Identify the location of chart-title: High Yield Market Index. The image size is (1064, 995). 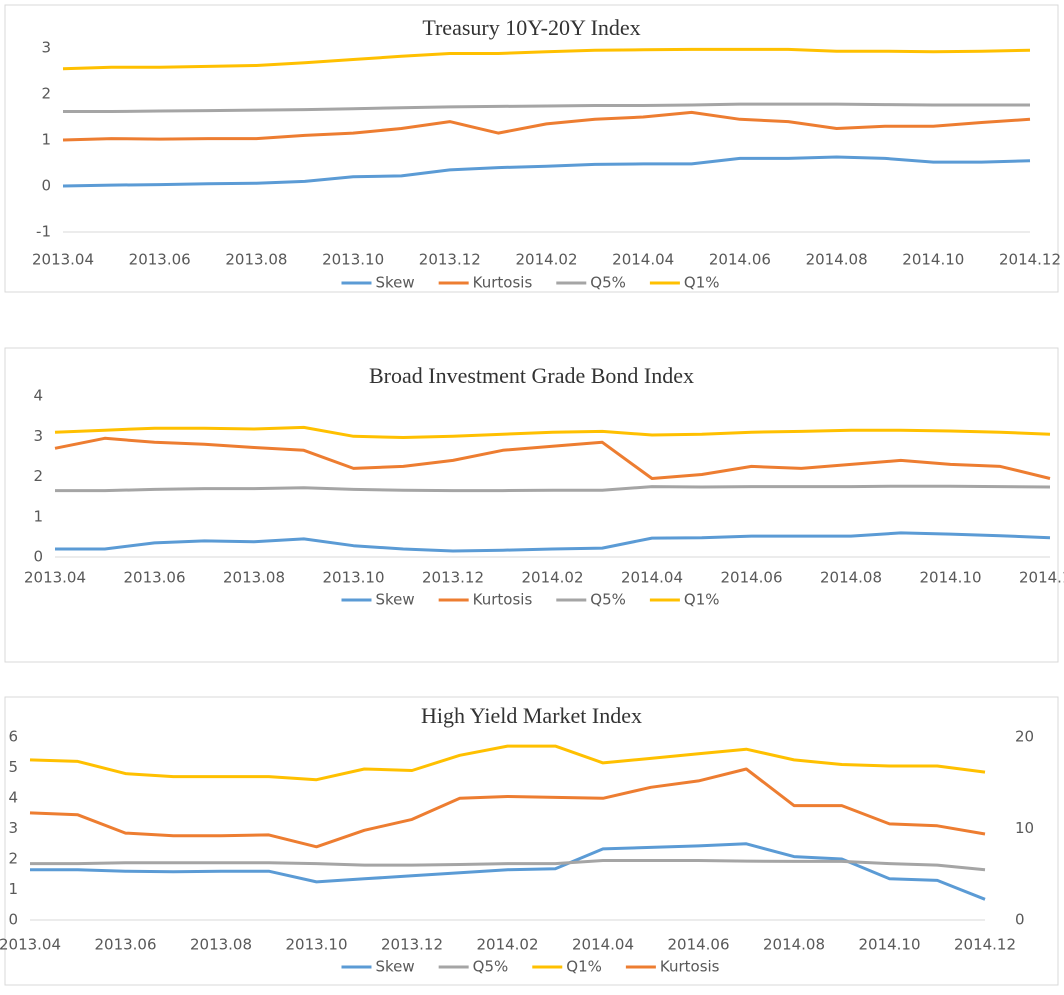
(531, 715).